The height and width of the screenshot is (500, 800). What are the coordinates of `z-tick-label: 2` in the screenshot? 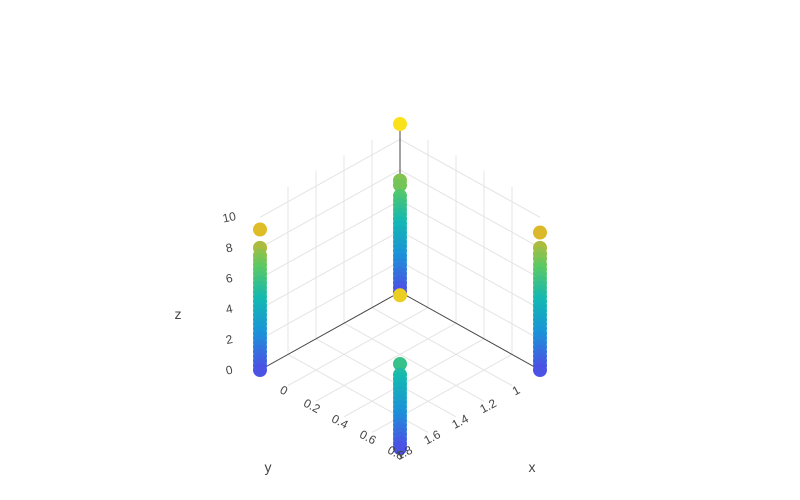 It's located at (229, 339).